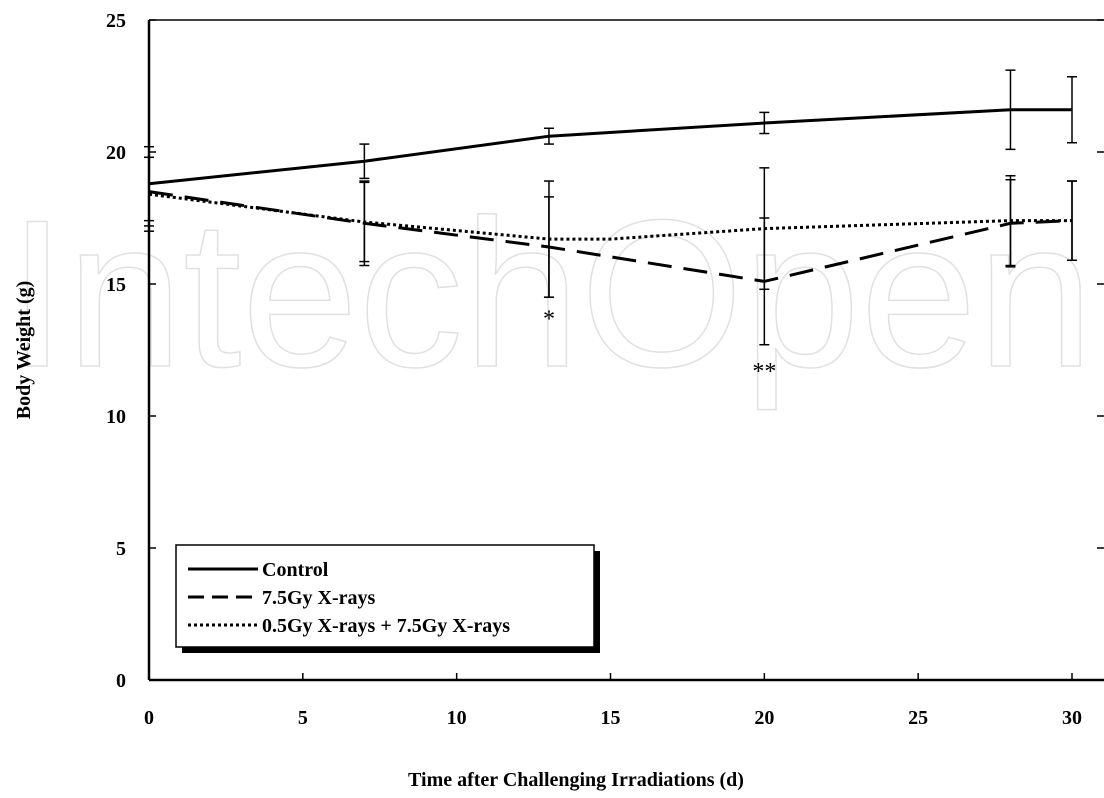 This screenshot has width=1104, height=798. I want to click on x-tick-label: 10, so click(457, 718).